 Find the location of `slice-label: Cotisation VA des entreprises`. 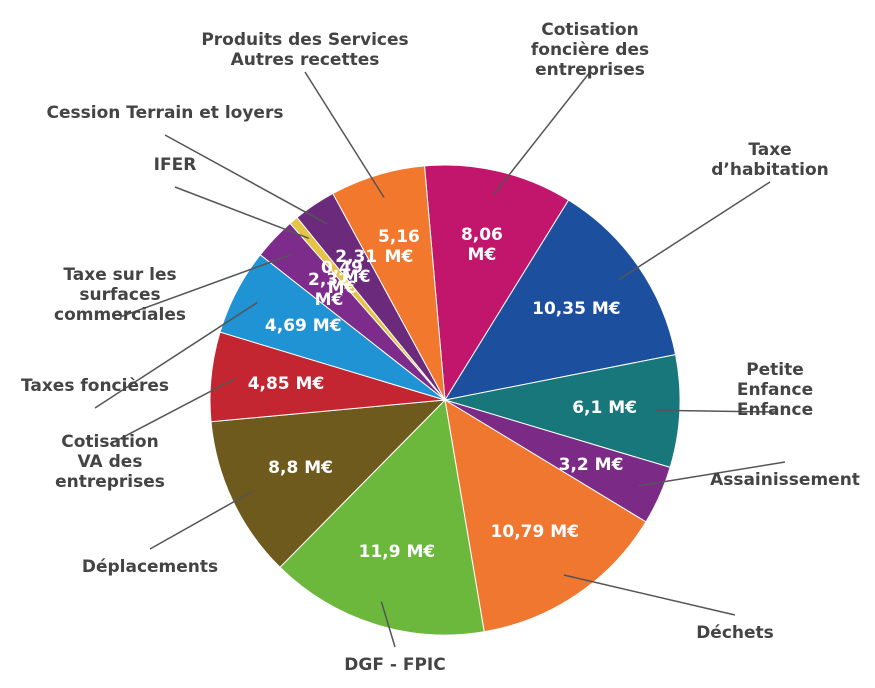

slice-label: Cotisation VA des entreprises is located at coordinates (110, 462).